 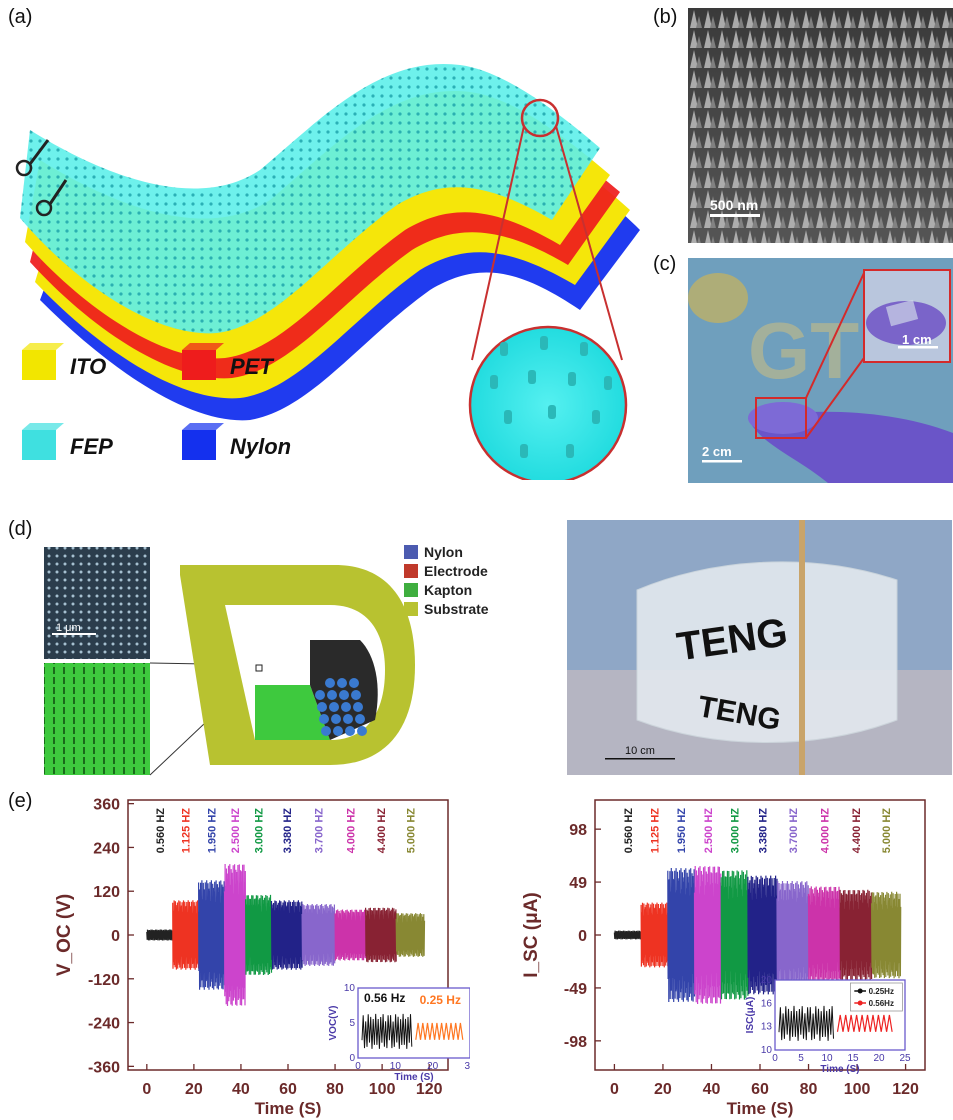 I want to click on inset-legend-label: 0.56Hz, so click(x=881, y=1003).